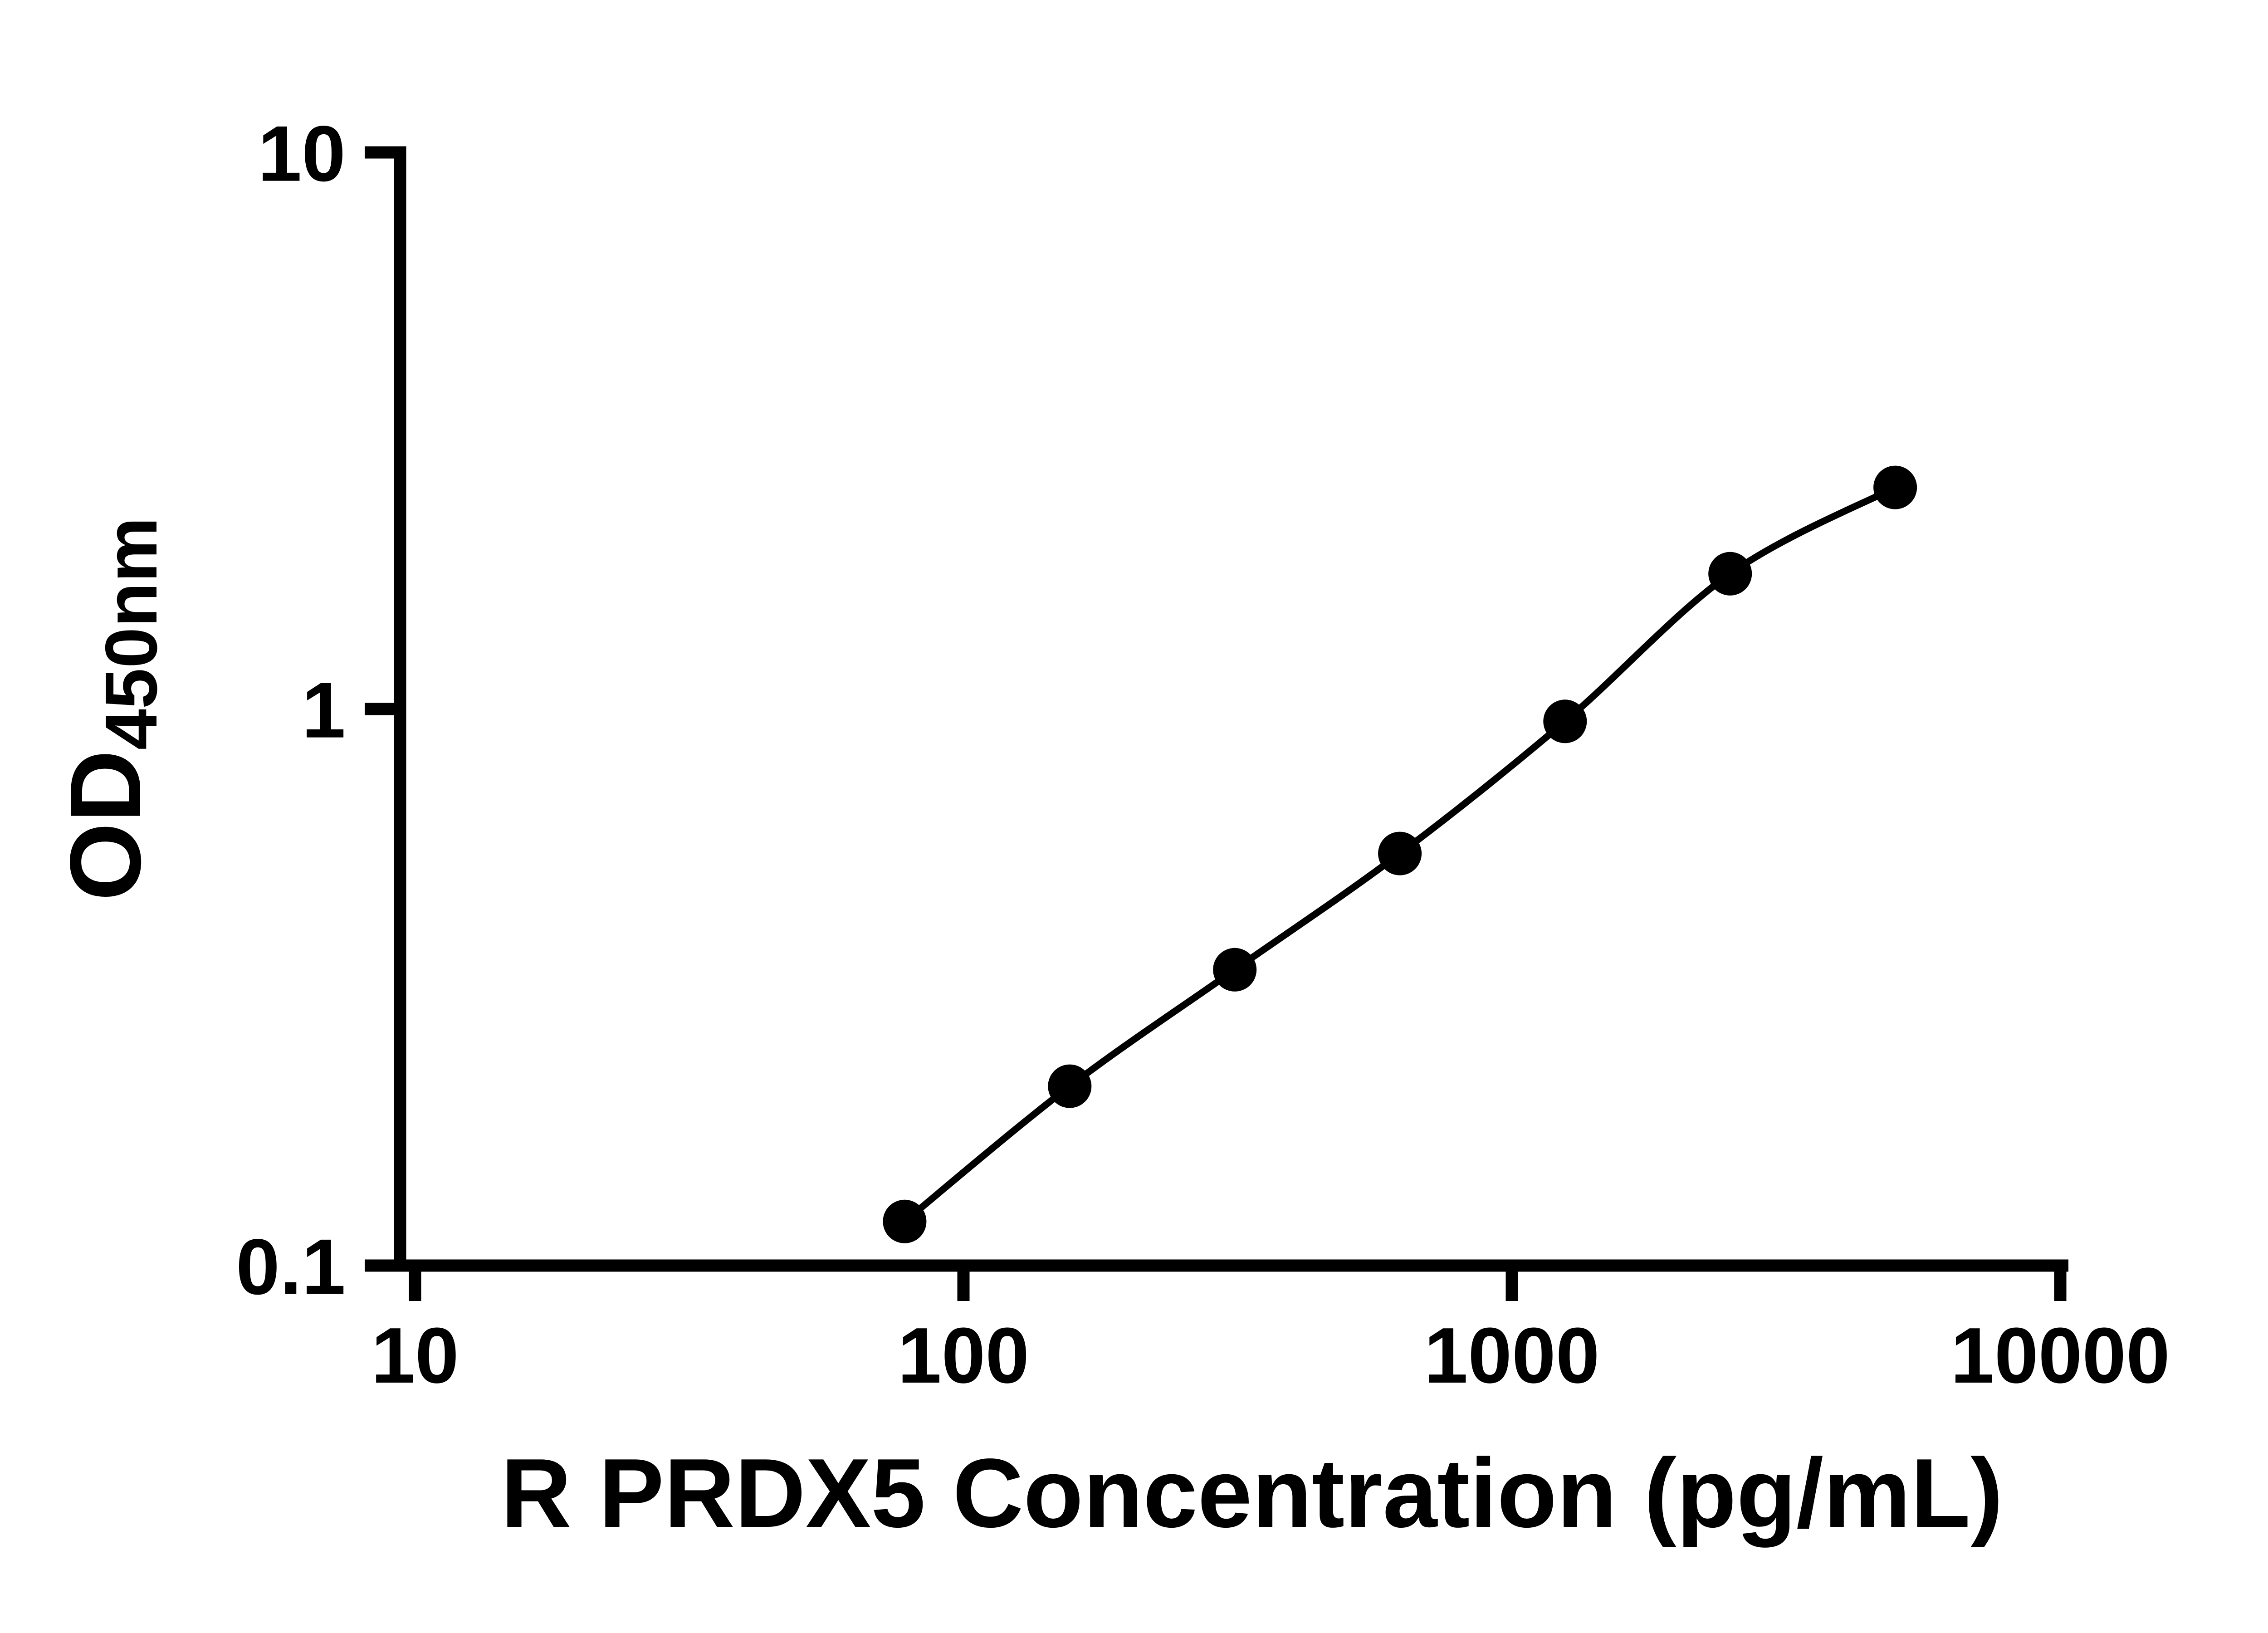 This screenshot has height=1633, width=2268. I want to click on x-tick-label: 10, so click(415, 1355).